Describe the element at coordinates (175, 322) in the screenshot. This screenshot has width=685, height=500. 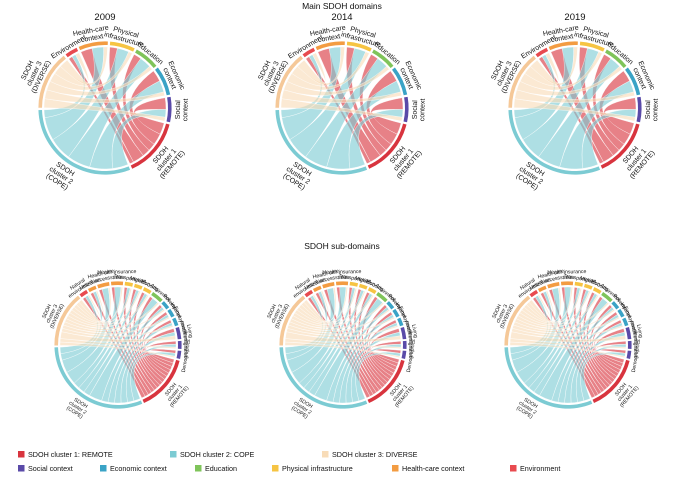
I see `arc-emp` at that location.